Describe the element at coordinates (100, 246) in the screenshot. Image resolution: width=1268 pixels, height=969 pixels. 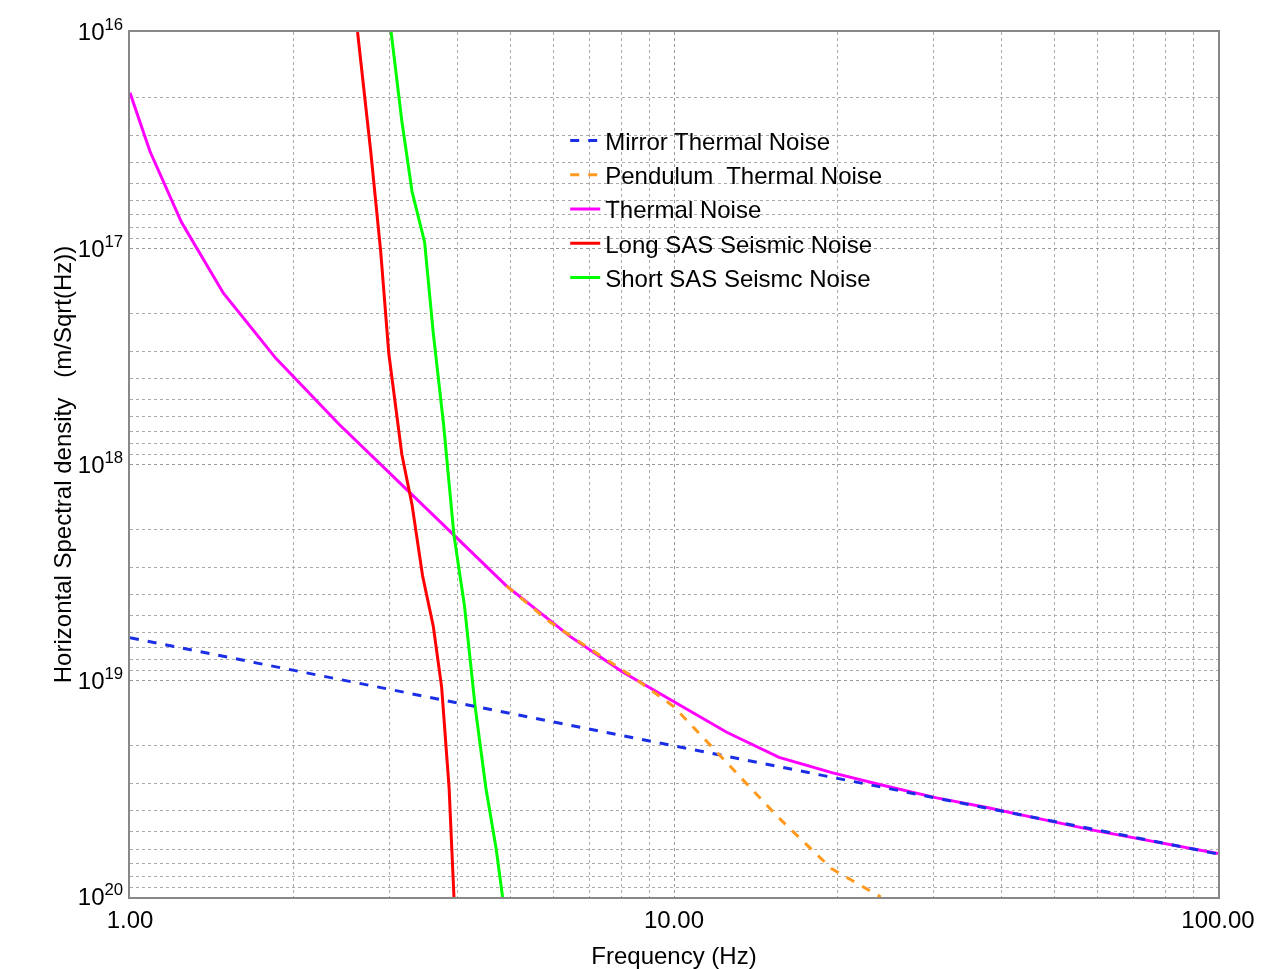
I see `y-tick-label: 10$^{17}$` at that location.